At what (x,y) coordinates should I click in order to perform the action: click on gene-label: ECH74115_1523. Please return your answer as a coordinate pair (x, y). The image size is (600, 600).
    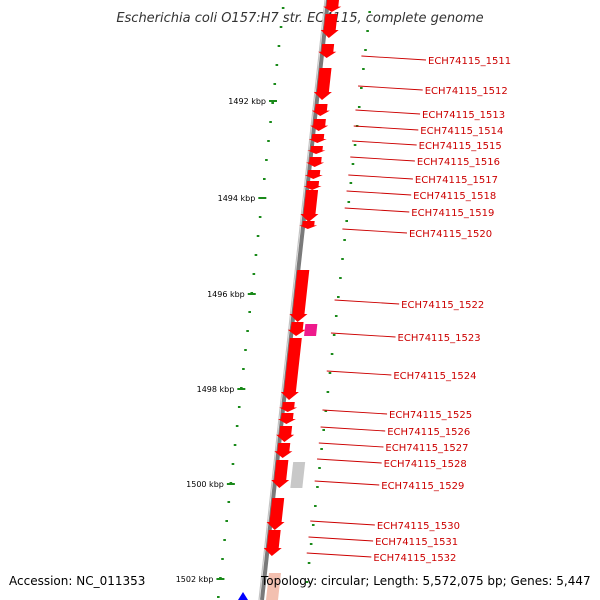
    Looking at the image, I should click on (439, 338).